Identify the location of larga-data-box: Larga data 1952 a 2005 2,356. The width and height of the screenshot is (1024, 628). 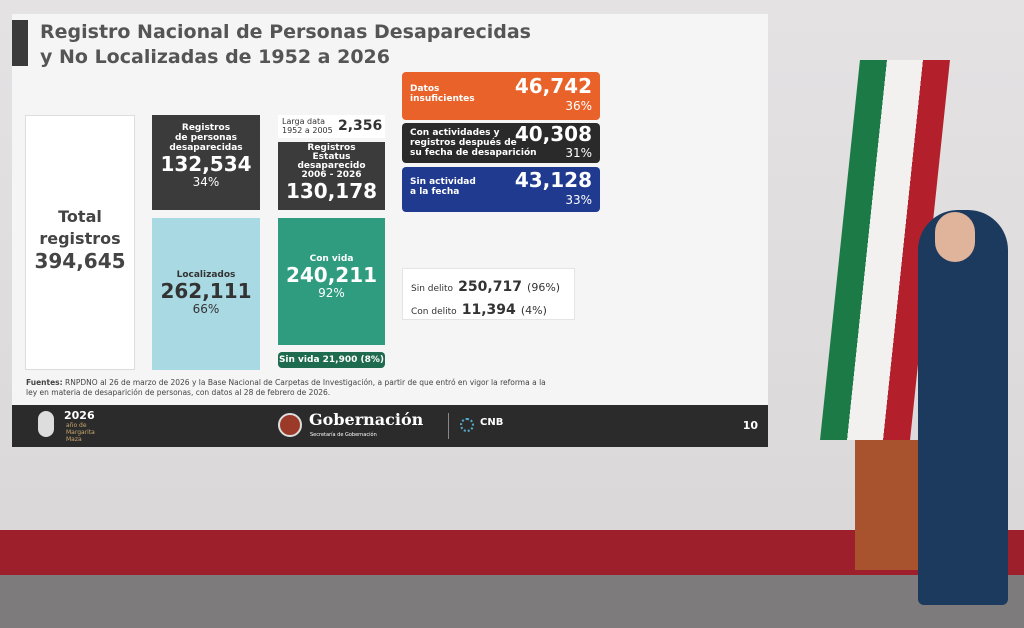
(331, 126).